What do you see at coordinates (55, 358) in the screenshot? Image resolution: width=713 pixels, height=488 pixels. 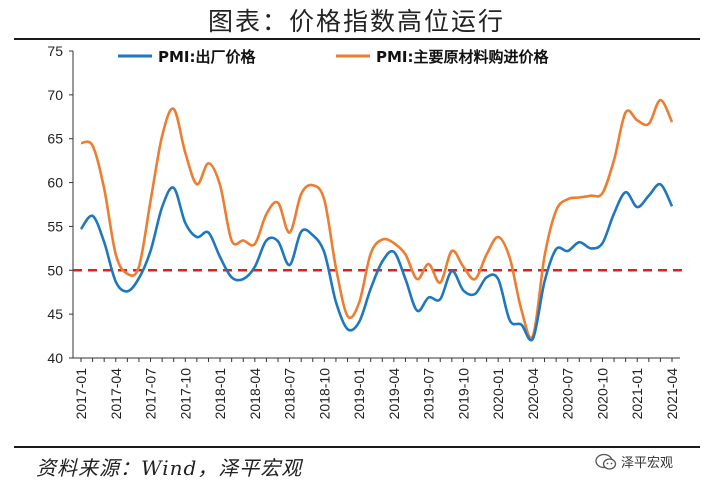 I see `y-tick-label: 40` at bounding box center [55, 358].